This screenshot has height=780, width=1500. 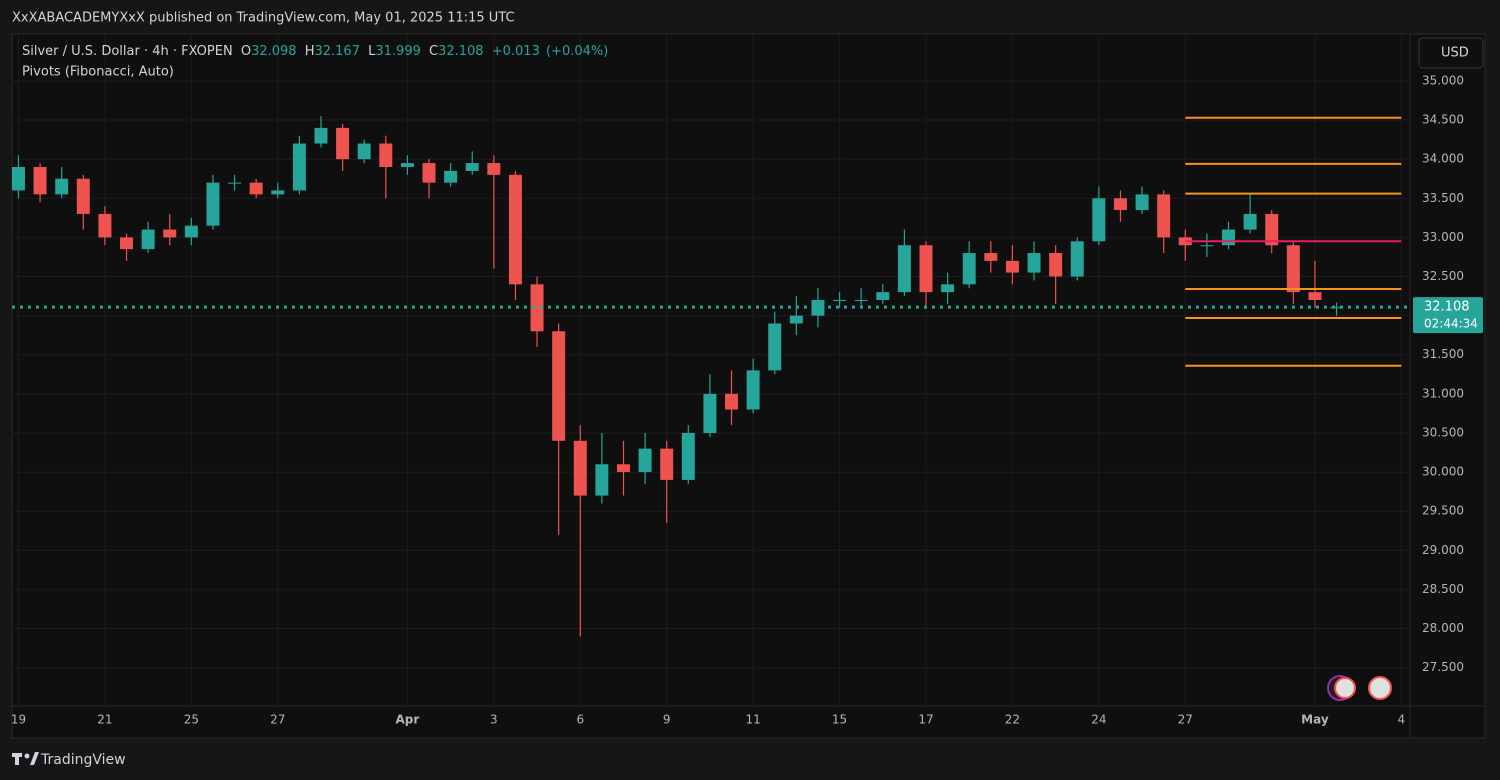 I want to click on currency: USD, so click(x=1455, y=53).